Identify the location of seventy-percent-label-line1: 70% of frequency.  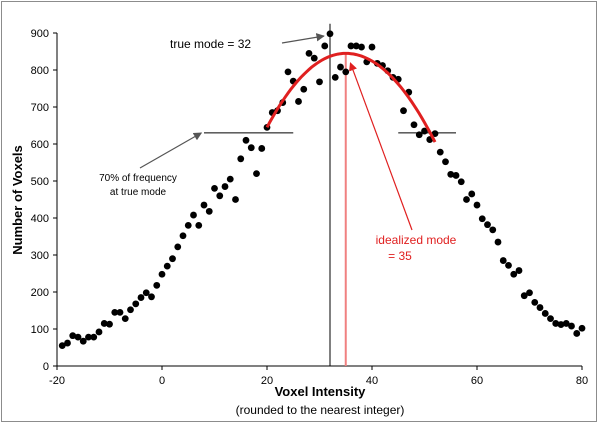
(138, 178).